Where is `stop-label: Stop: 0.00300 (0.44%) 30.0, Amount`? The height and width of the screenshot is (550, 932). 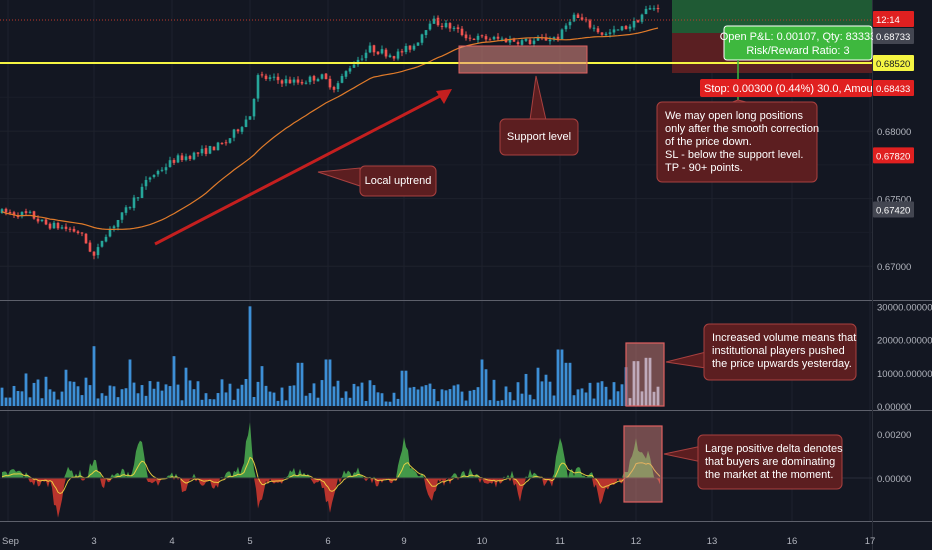 stop-label: Stop: 0.00300 (0.44%) 30.0, Amount is located at coordinates (791, 88).